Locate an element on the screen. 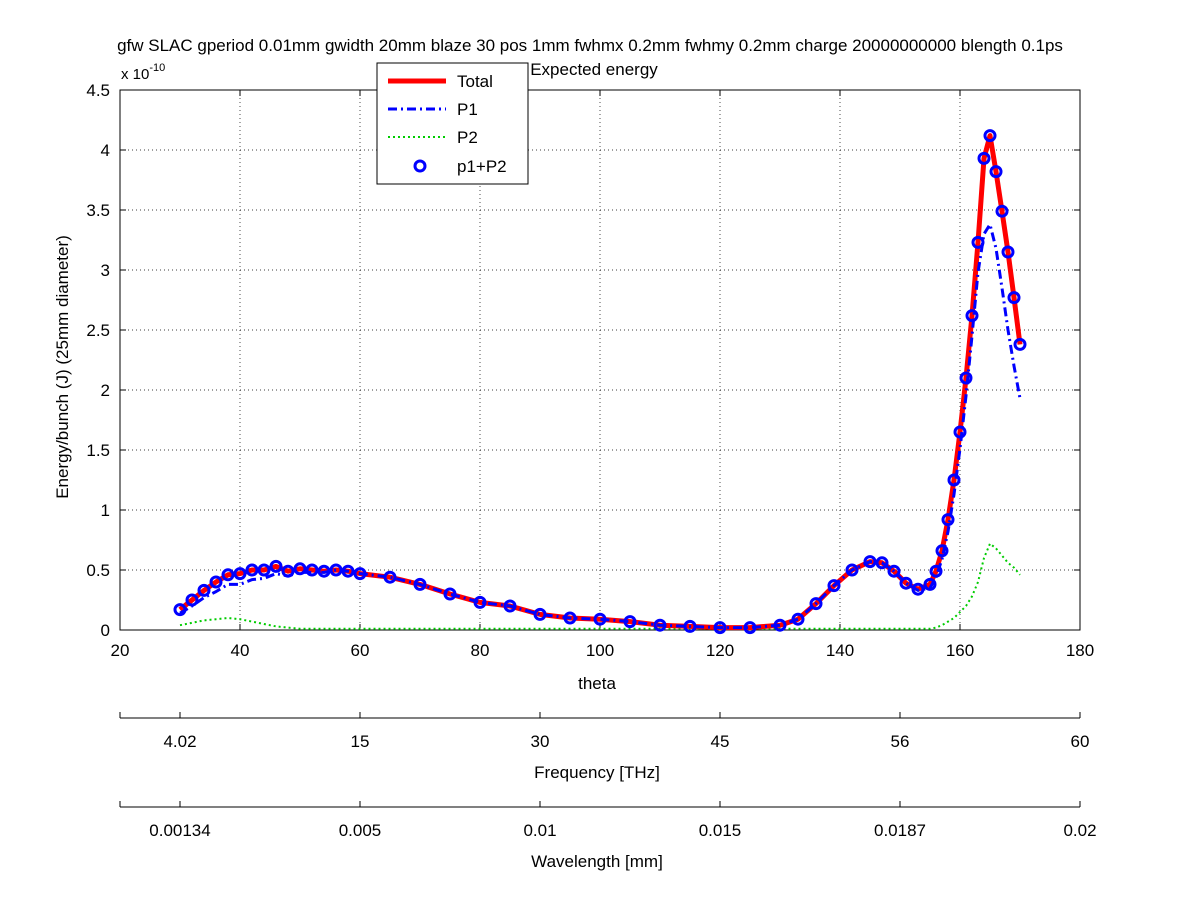 The width and height of the screenshot is (1200, 901). y-tick-label: 4 is located at coordinates (105, 150).